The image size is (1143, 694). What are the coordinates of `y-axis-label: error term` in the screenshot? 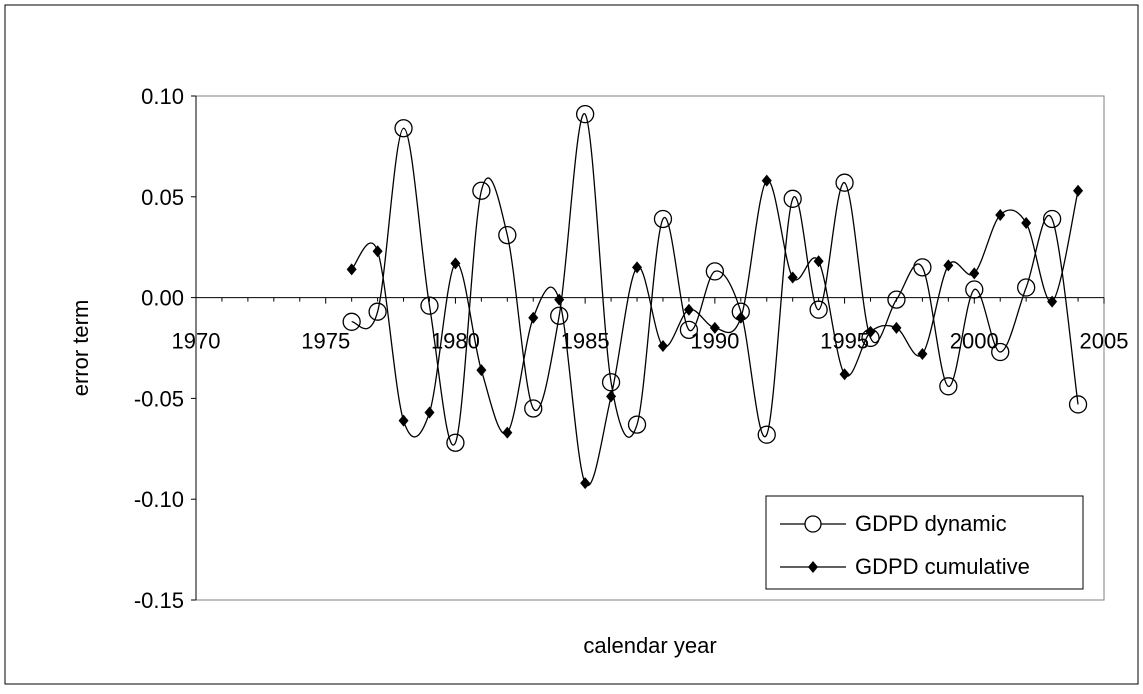 It's located at (80, 348).